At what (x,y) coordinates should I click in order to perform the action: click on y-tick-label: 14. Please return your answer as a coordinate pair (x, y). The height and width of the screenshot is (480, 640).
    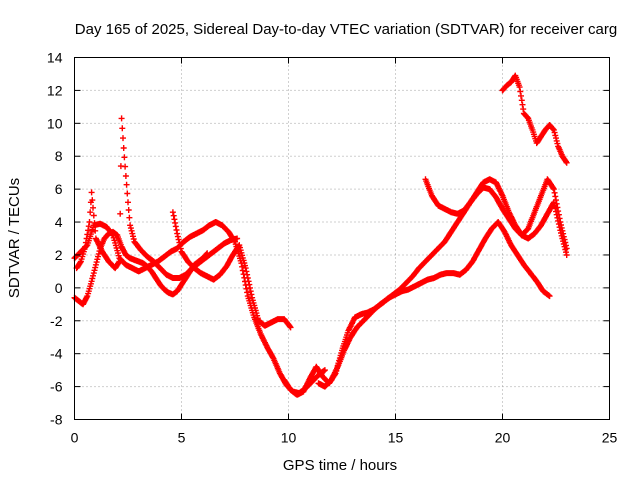
    Looking at the image, I should click on (55, 58).